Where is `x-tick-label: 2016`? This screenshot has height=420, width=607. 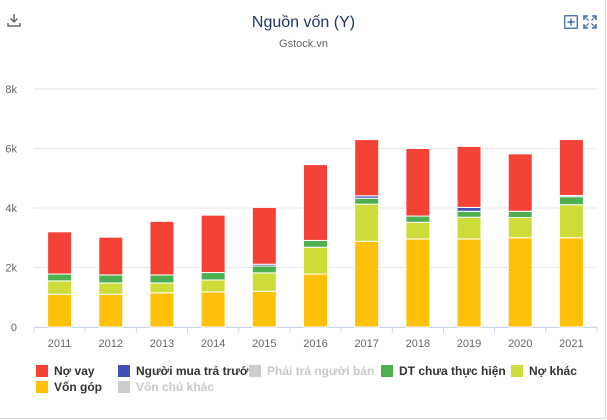 x-tick-label: 2016 is located at coordinates (315, 344).